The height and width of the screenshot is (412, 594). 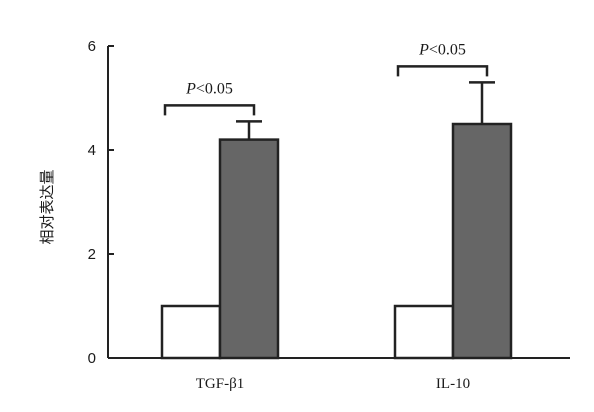 I want to click on significance-annotations: P<0.05P<0.05, so click(x=326, y=78).